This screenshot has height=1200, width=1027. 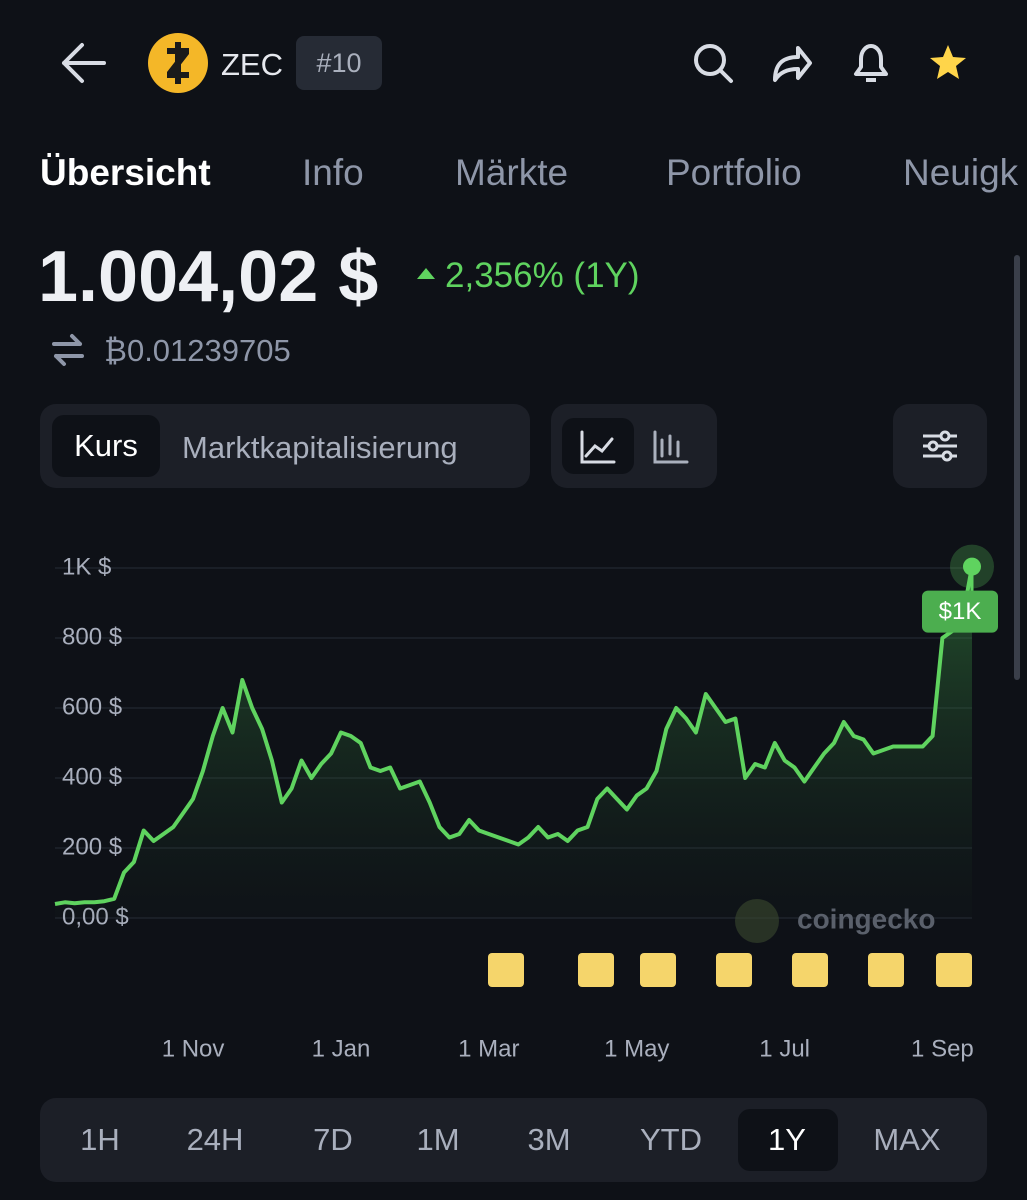 I want to click on range-option: 1H, so click(x=100, y=1139).